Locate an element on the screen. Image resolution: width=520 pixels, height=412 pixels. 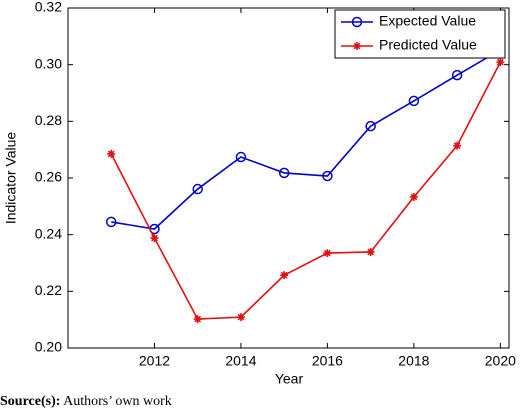
caption-label: Source(s): is located at coordinates (30, 401).